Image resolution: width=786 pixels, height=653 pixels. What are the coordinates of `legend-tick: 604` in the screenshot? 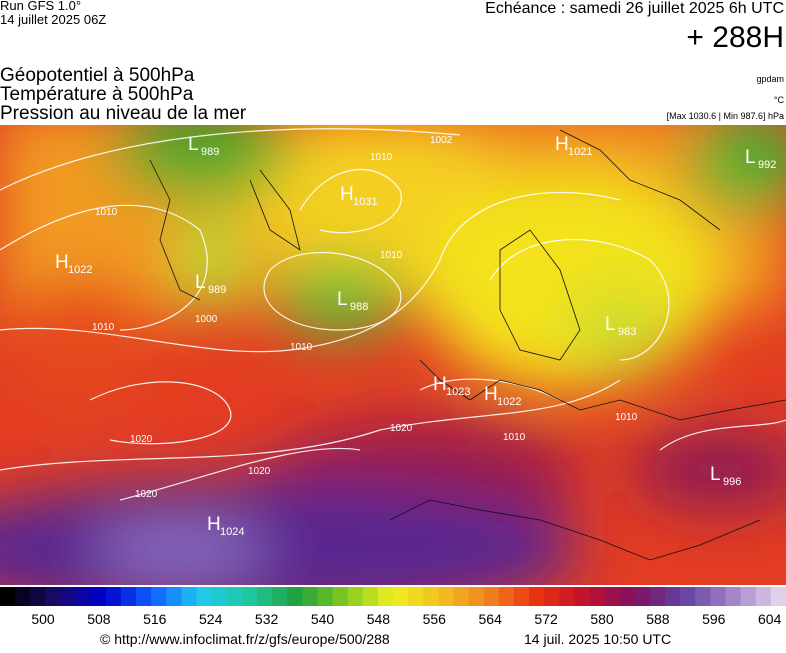 It's located at (770, 619).